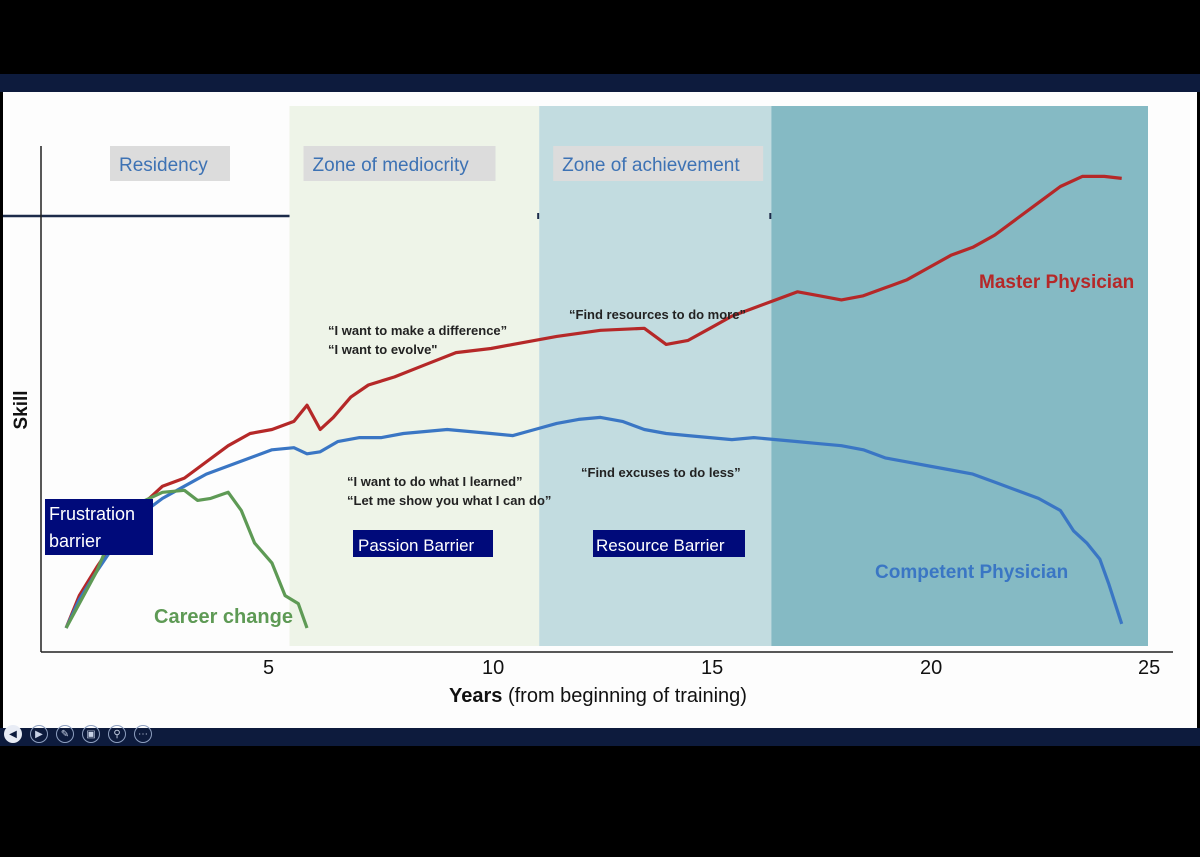 The width and height of the screenshot is (1200, 857). Describe the element at coordinates (39, 734) in the screenshot. I see `forward-icon: ▶` at that location.